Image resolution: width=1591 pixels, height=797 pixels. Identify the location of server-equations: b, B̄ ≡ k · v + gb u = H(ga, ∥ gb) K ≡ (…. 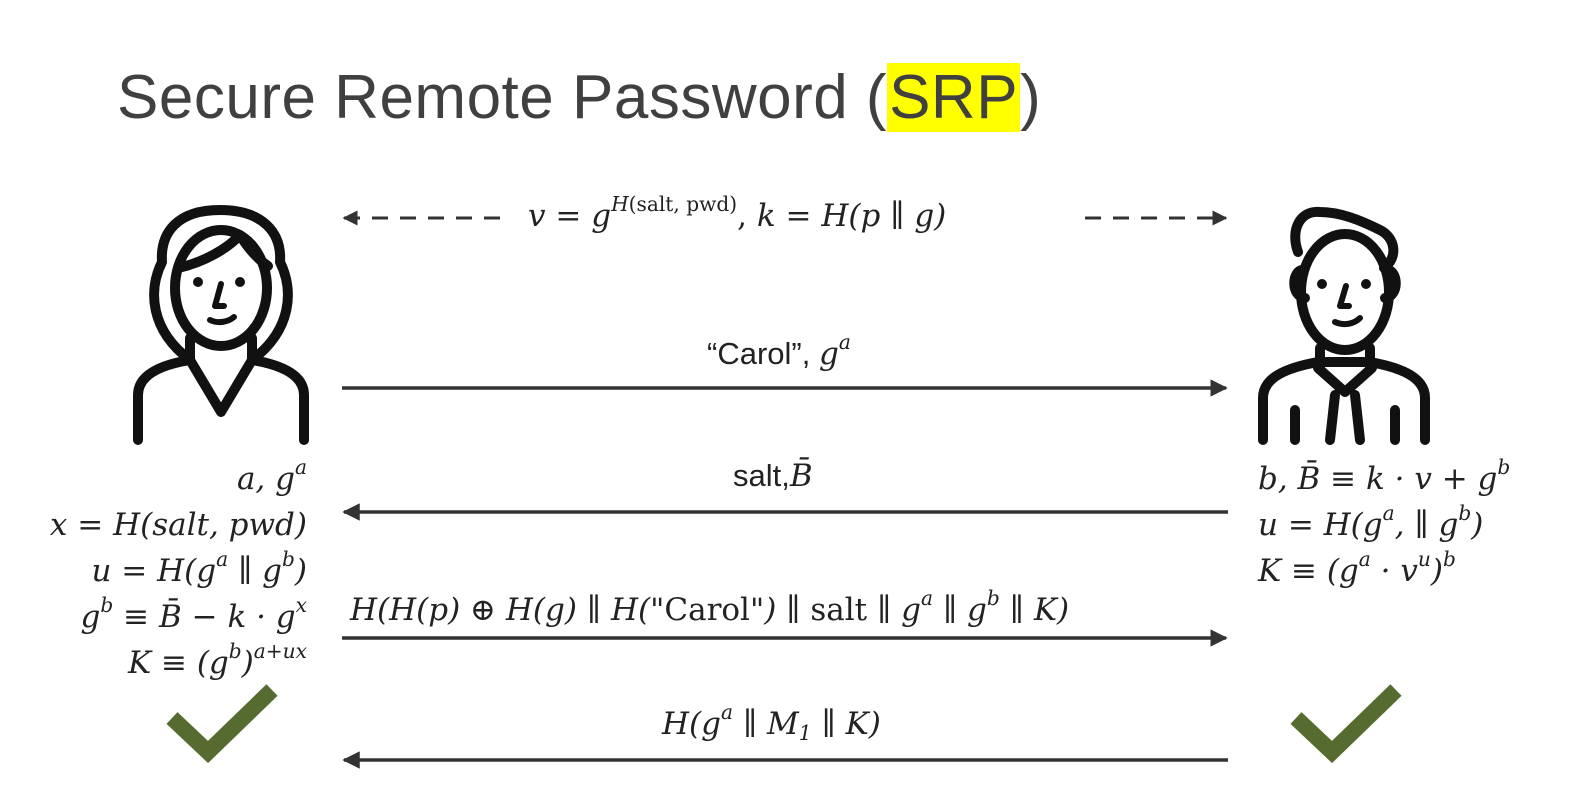
(1384, 525).